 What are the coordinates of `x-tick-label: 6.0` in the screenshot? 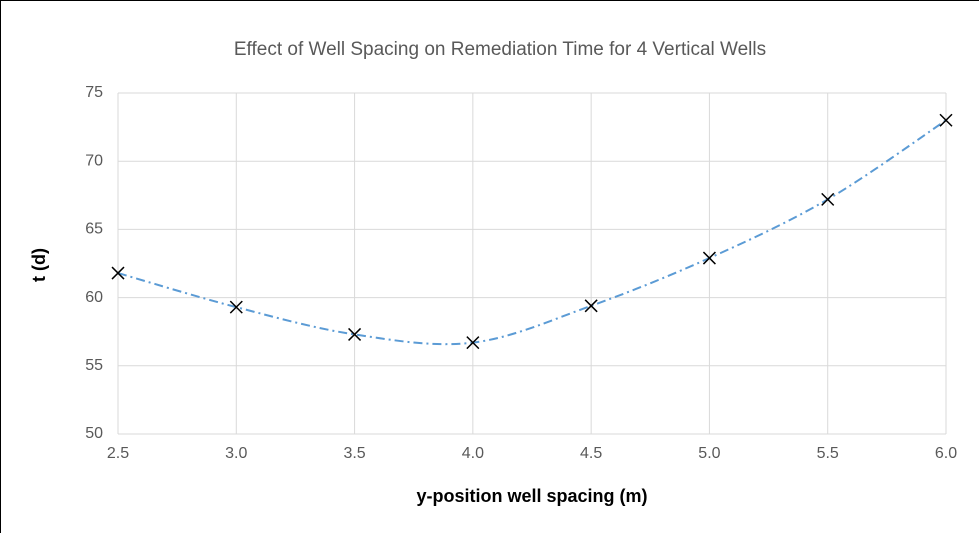 It's located at (946, 453).